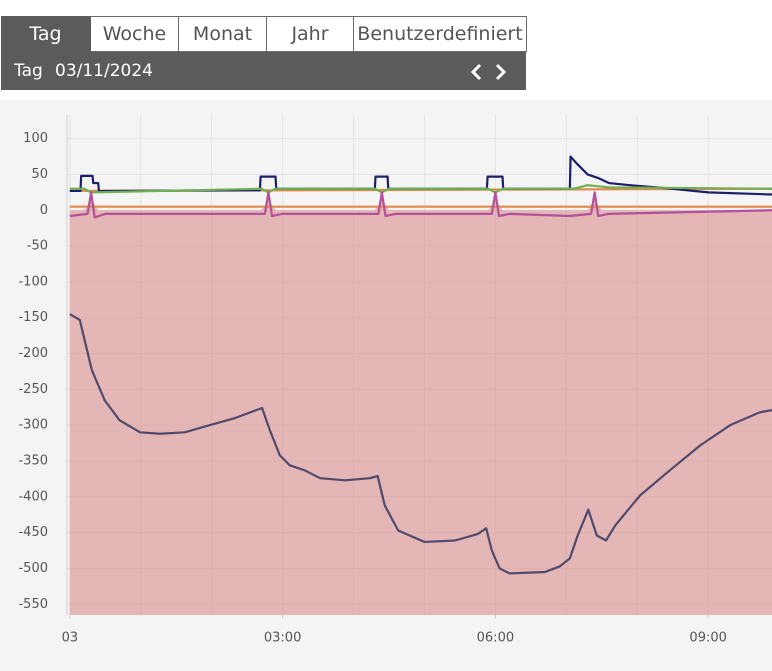 Image resolution: width=772 pixels, height=671 pixels. What do you see at coordinates (35, 138) in the screenshot?
I see `y-tick-label: 100` at bounding box center [35, 138].